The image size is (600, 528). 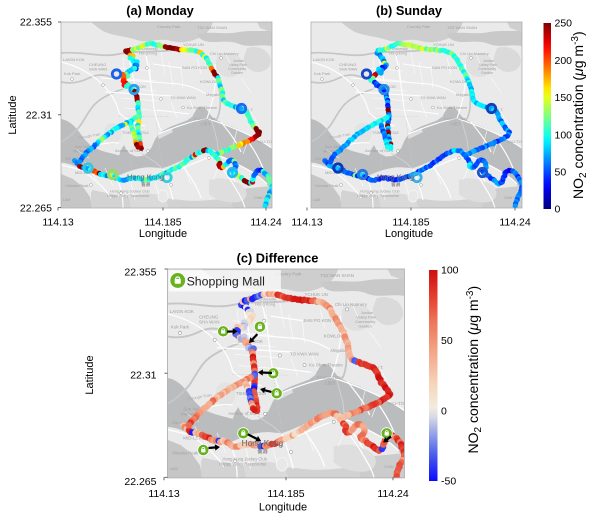 What do you see at coordinates (226, 281) in the screenshot?
I see `svg-text: Shopping Mall` at bounding box center [226, 281].